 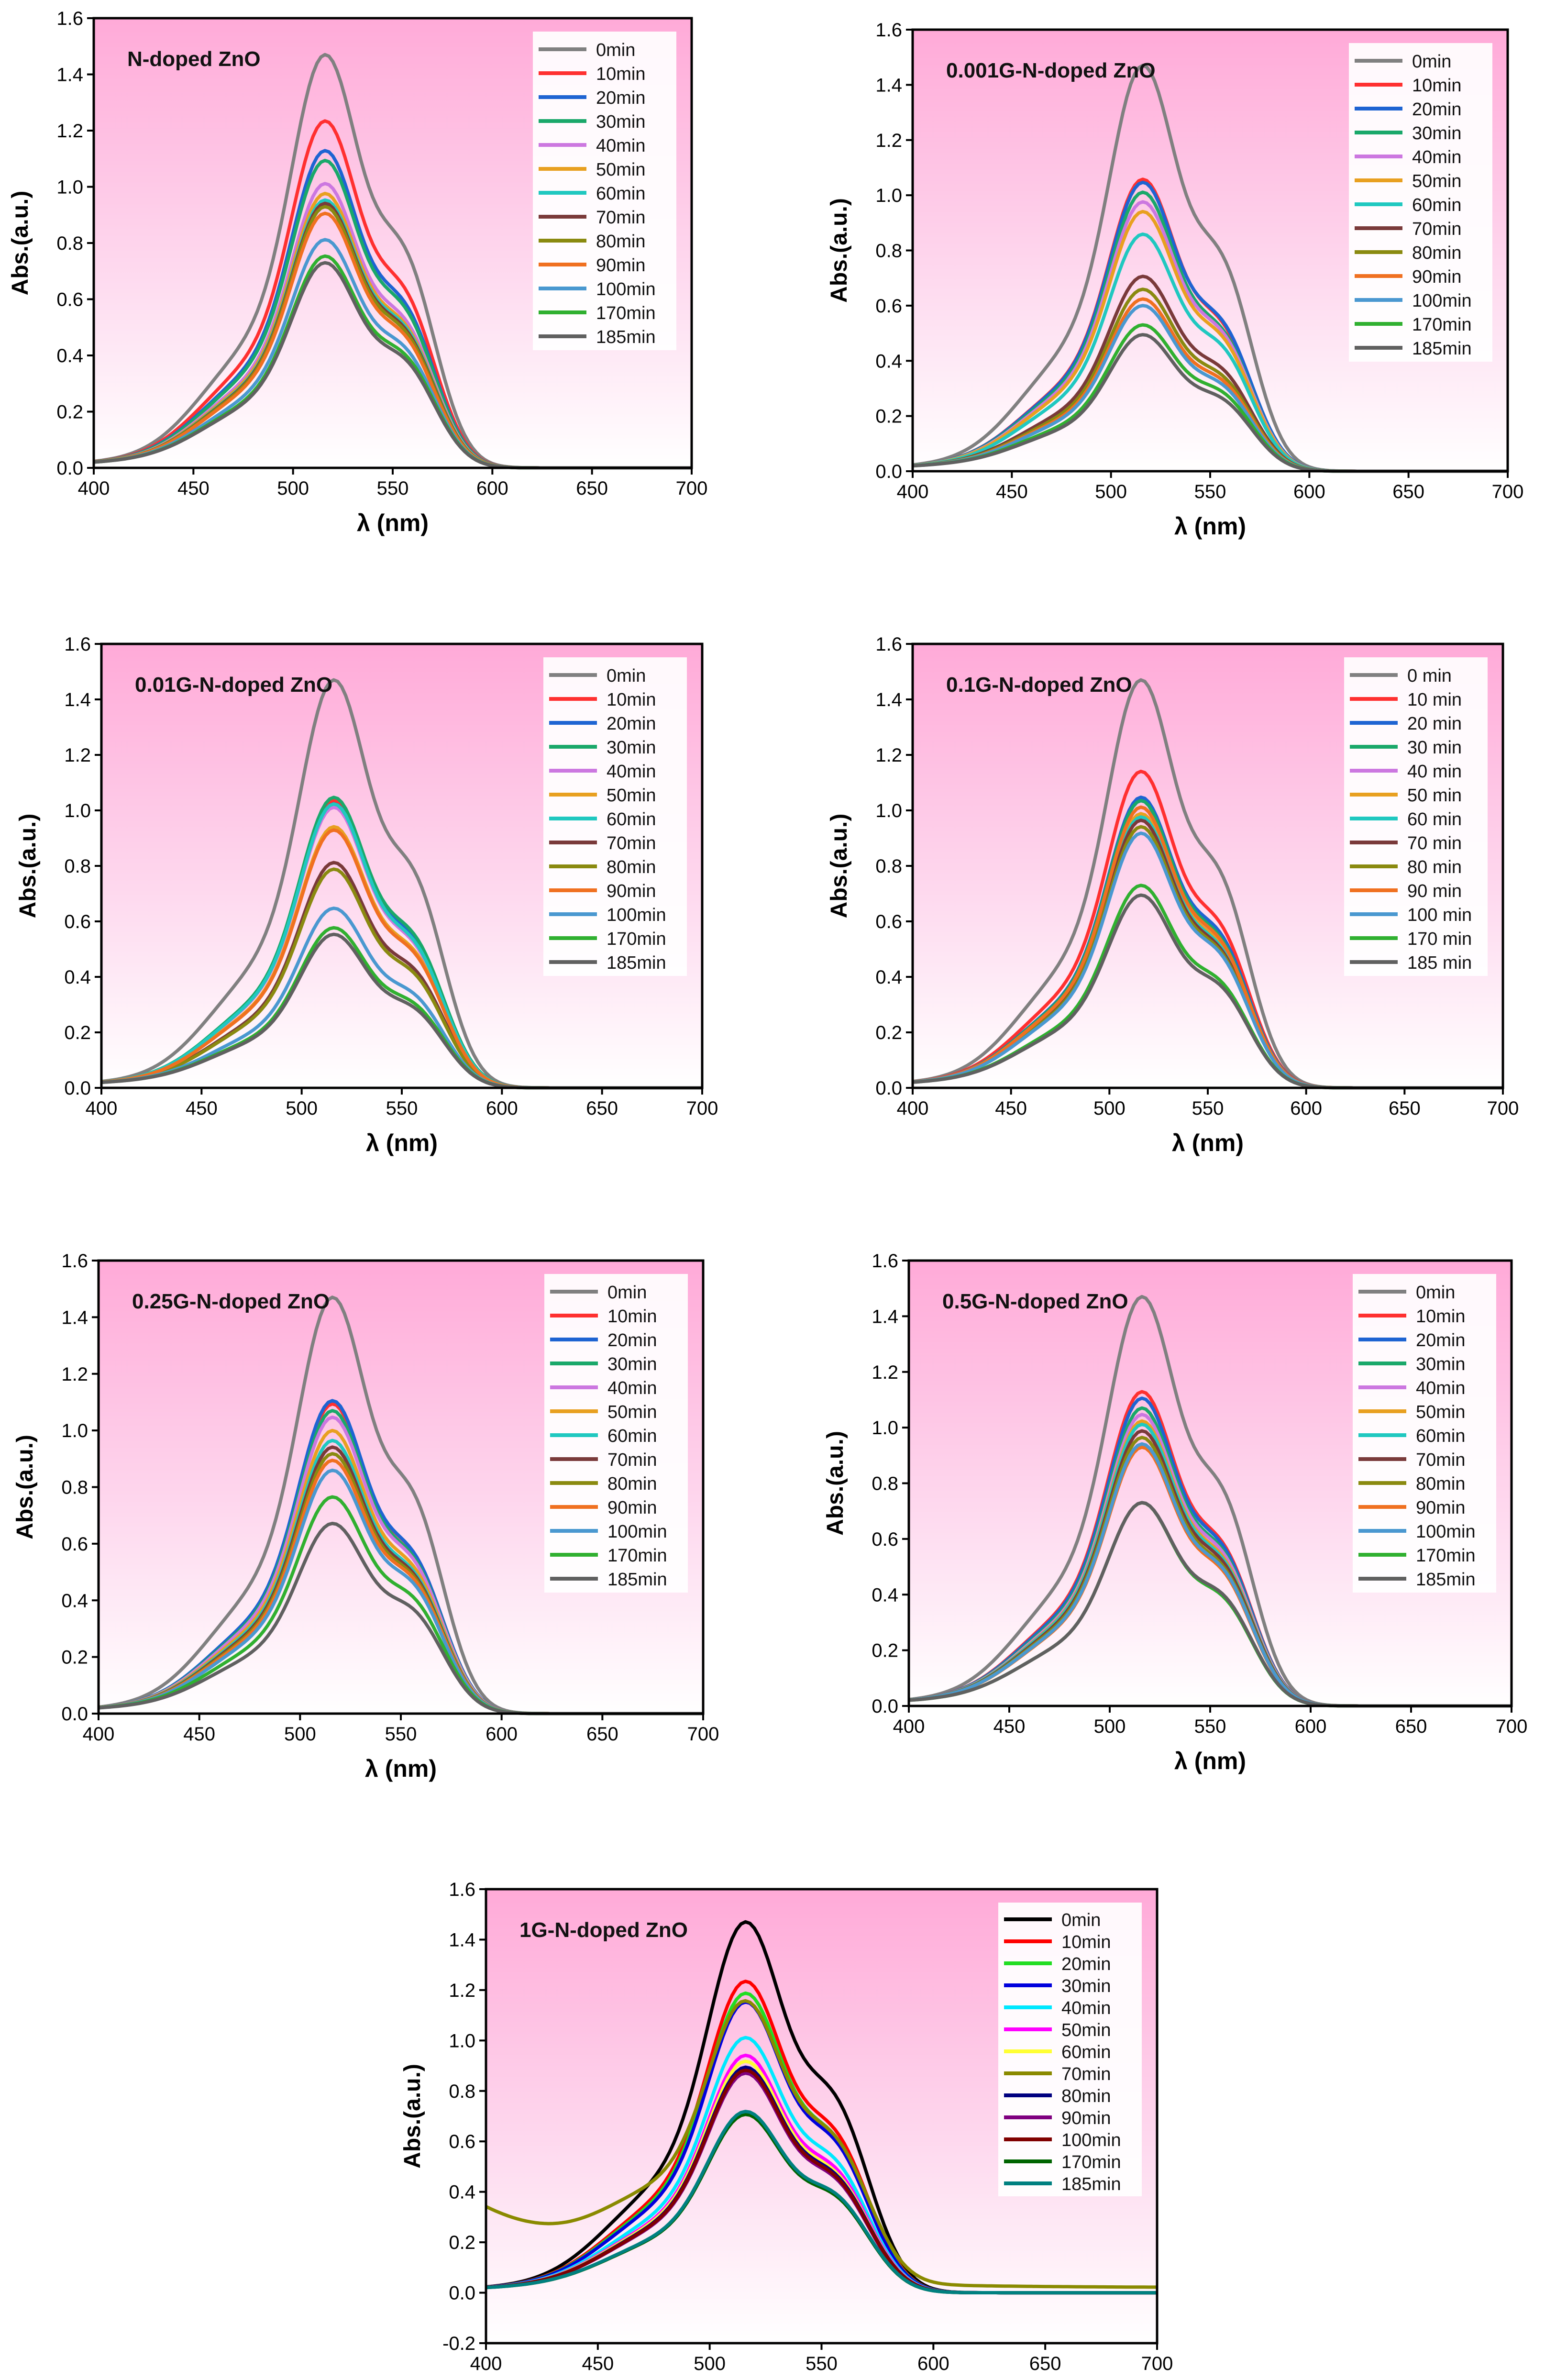 I want to click on panel-title: 0.01G-N-doped ZnO, so click(x=233, y=685).